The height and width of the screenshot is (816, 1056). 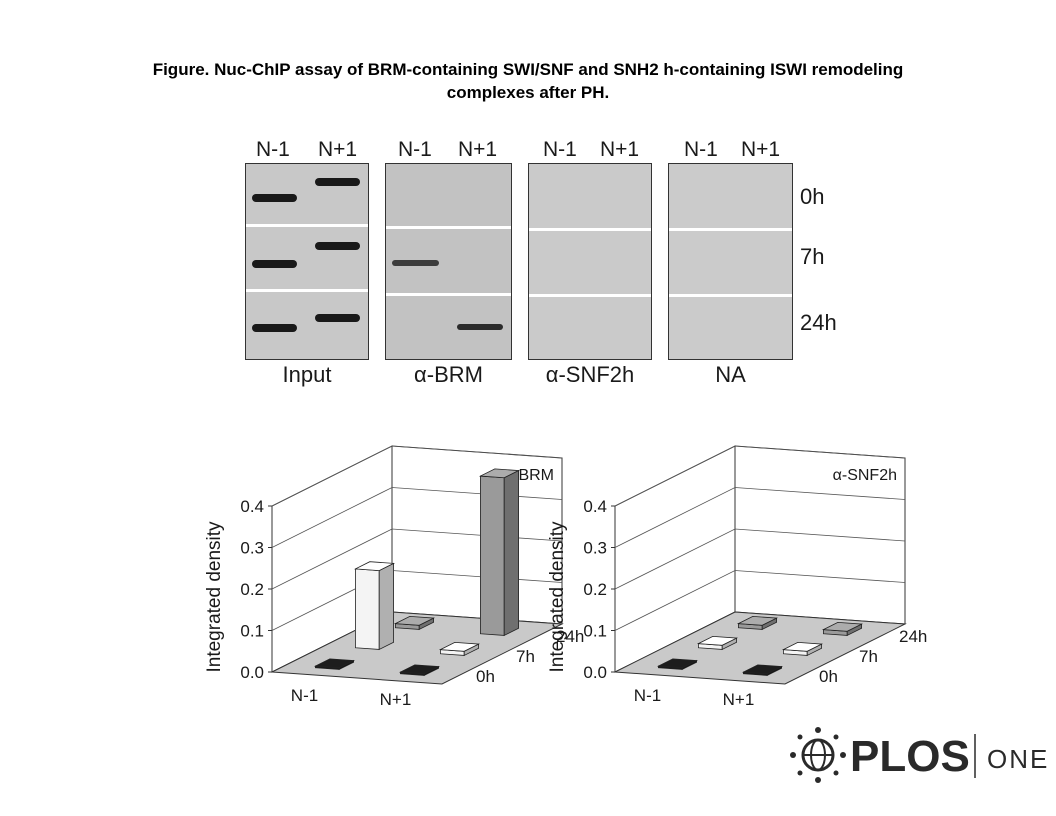 I want to click on caption-line-2: complexes after PH., so click(x=528, y=92).